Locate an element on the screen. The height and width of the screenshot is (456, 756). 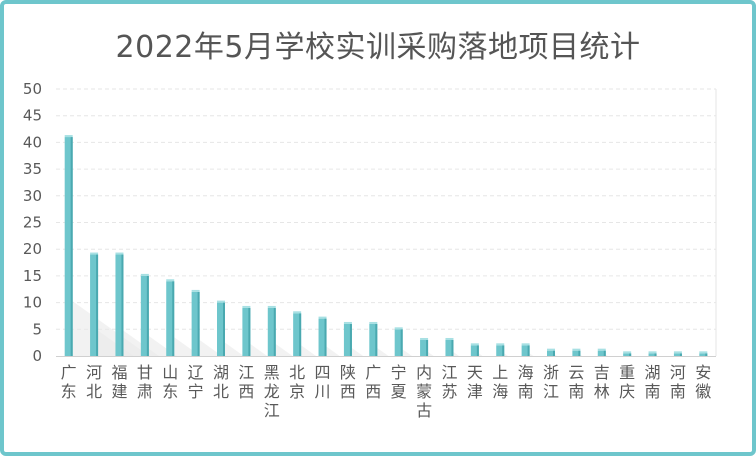
x-tick-label: 广东 is located at coordinates (69, 382).